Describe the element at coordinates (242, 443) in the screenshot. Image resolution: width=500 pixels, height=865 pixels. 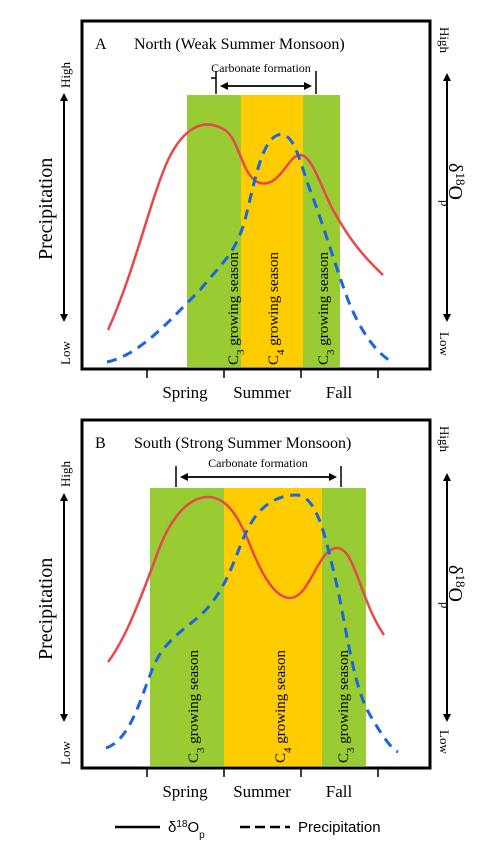
I see `panel-b-title: South (Strong Summer Monsoon)` at that location.